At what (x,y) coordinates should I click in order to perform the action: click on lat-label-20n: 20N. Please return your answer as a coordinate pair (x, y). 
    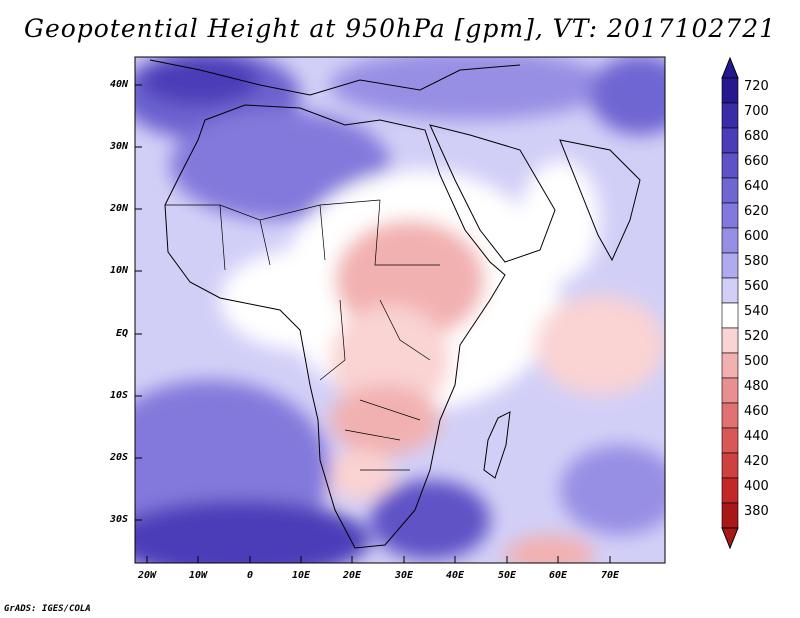
    Looking at the image, I should click on (118, 208).